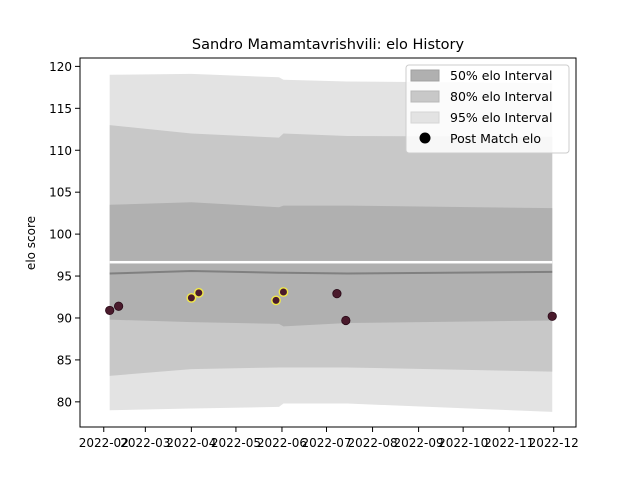 The height and width of the screenshot is (480, 640). What do you see at coordinates (501, 96) in the screenshot?
I see `legend-label-80: 80% elo Interval` at bounding box center [501, 96].